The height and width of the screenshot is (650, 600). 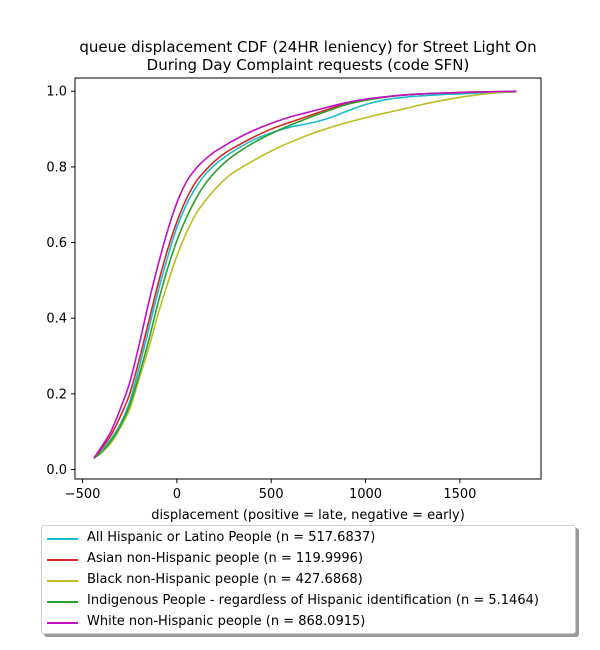 I want to click on y-tick-label: 0.6, so click(x=56, y=243).